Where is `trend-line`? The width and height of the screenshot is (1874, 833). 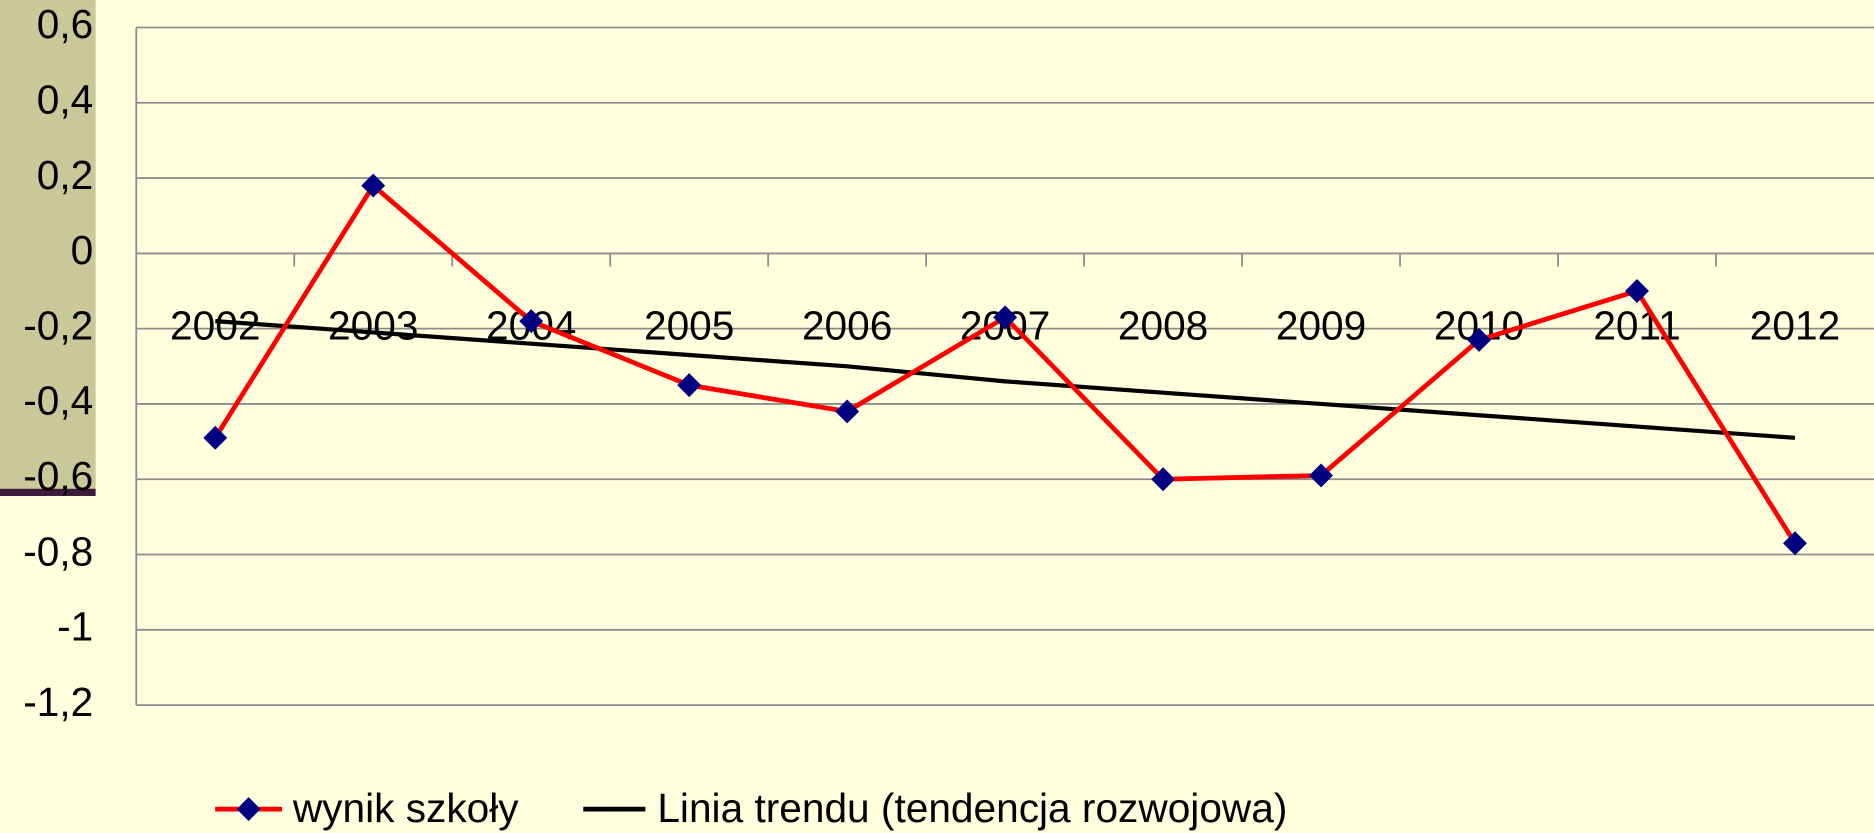 trend-line is located at coordinates (1005, 379).